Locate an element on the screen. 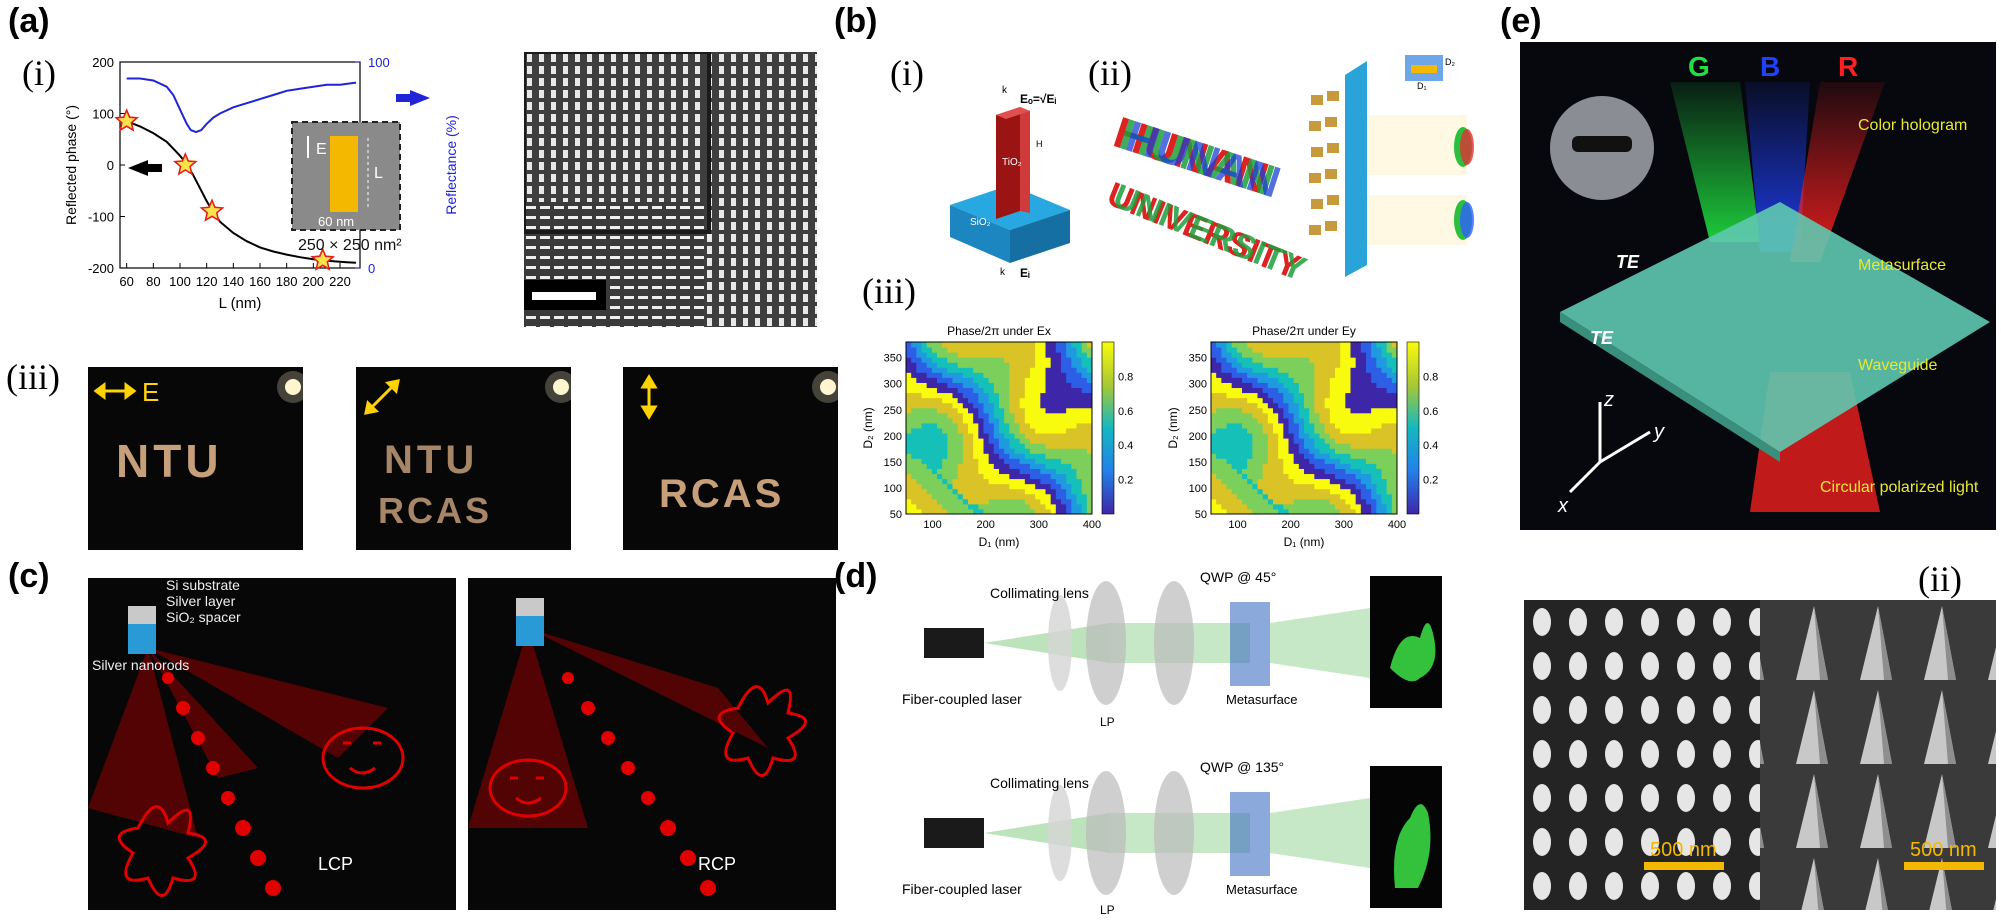 This screenshot has height=920, width=2001. inset-l-label: L is located at coordinates (378, 173).